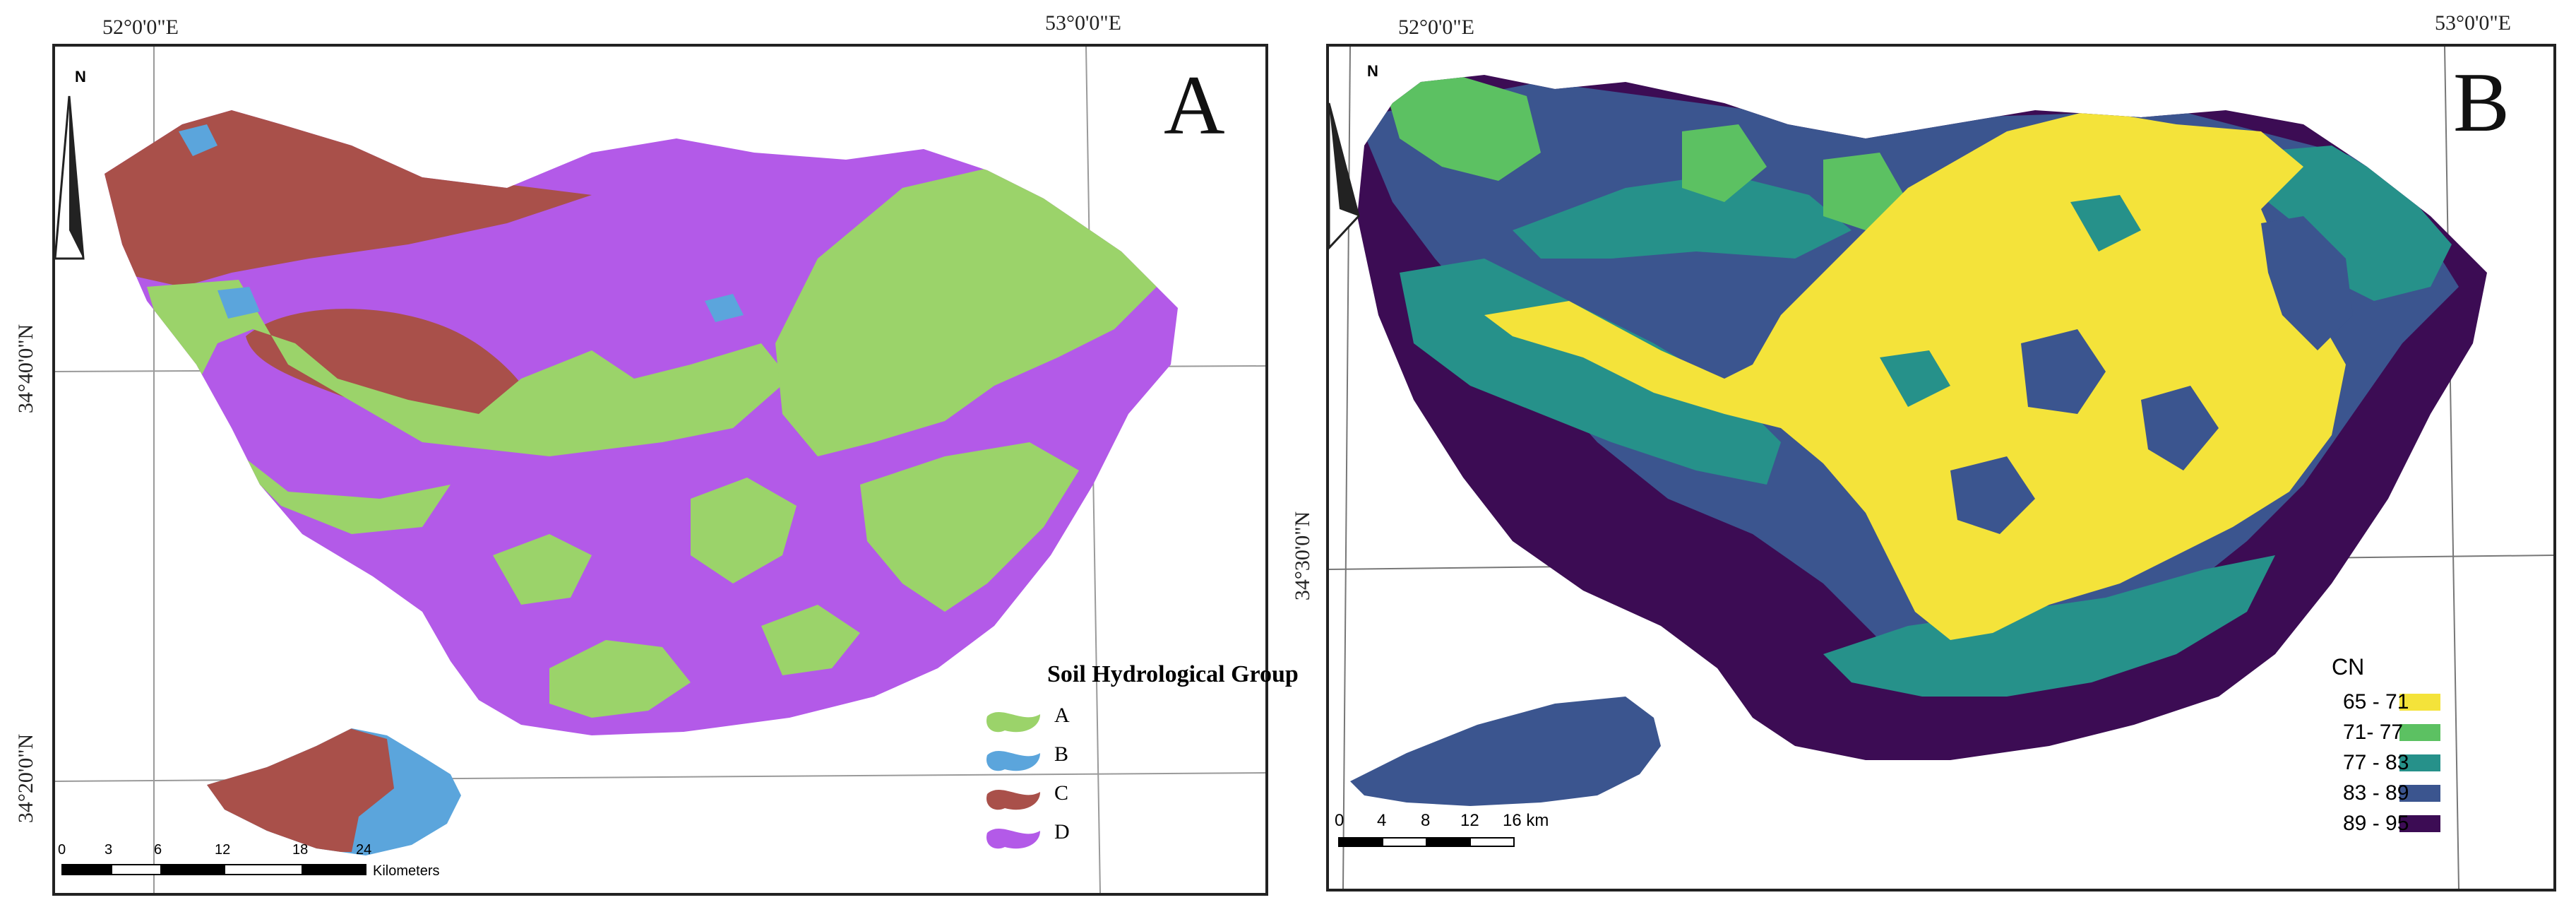  I want to click on lat-label-34-30: 34°30'0"N, so click(1302, 556).